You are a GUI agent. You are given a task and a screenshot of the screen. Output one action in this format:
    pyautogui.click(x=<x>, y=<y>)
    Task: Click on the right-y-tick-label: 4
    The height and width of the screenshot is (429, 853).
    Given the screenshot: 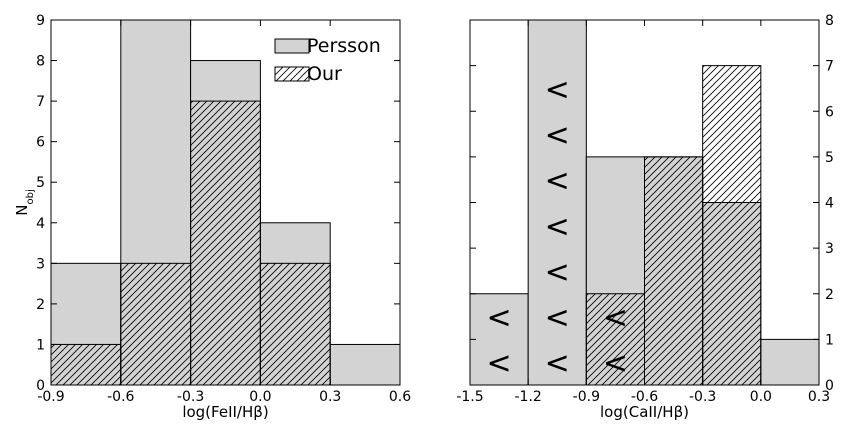 What is the action you would take?
    pyautogui.click(x=829, y=204)
    